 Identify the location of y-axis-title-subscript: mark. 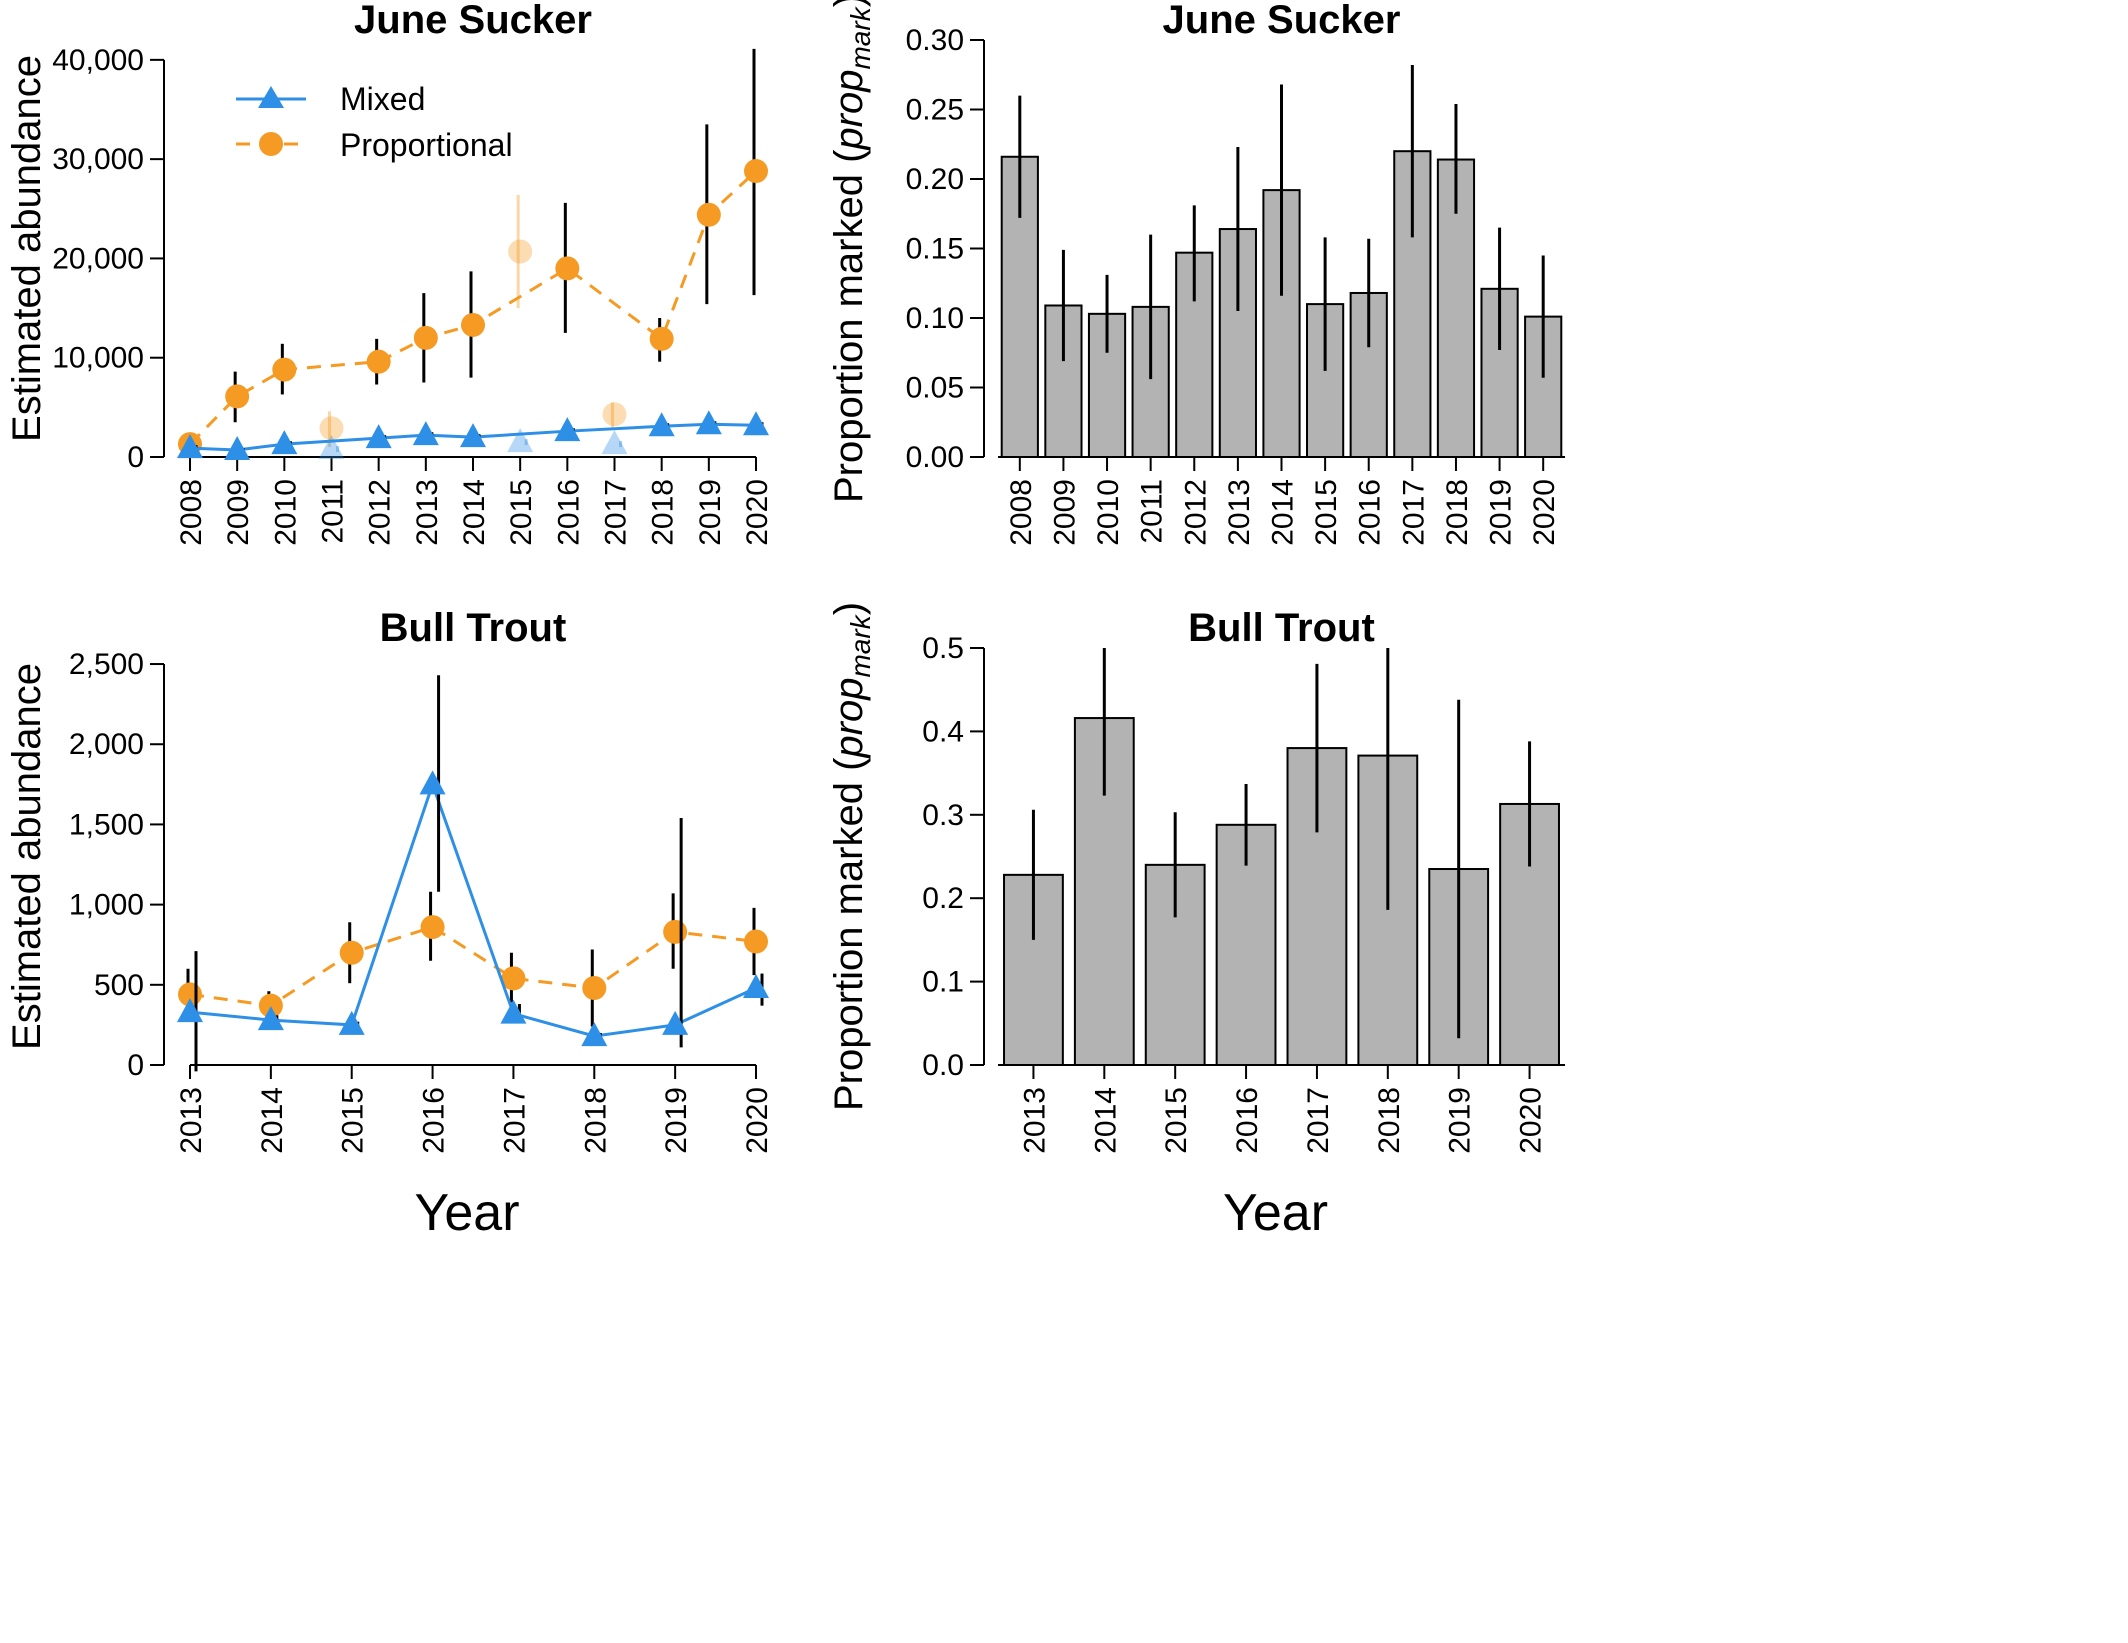
(860, 645).